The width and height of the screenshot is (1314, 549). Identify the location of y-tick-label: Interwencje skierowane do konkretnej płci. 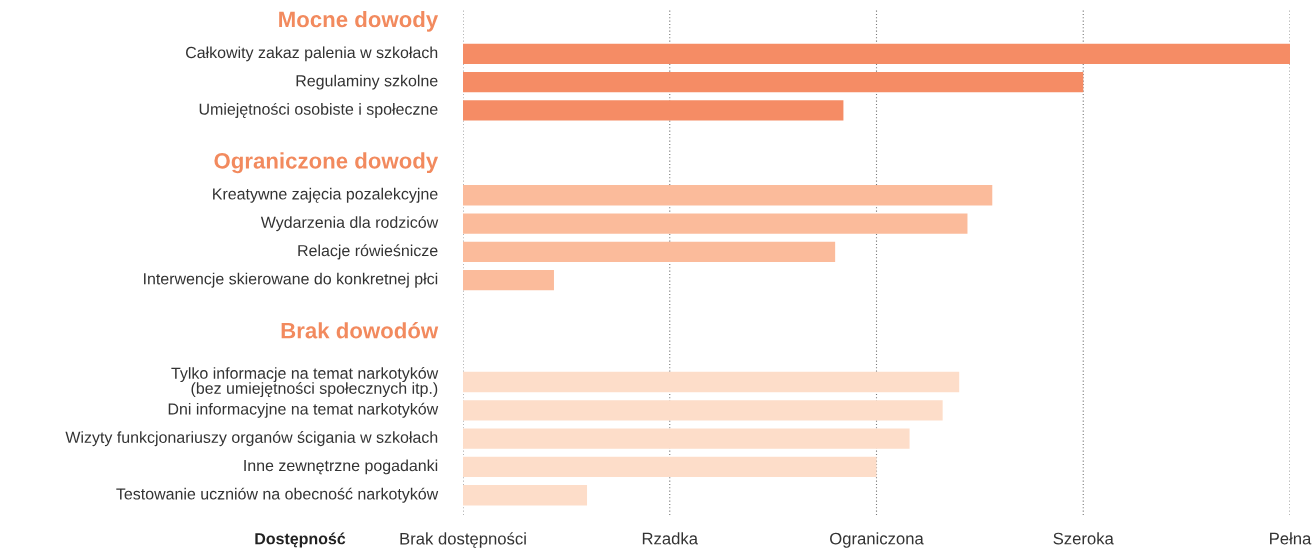
(291, 280).